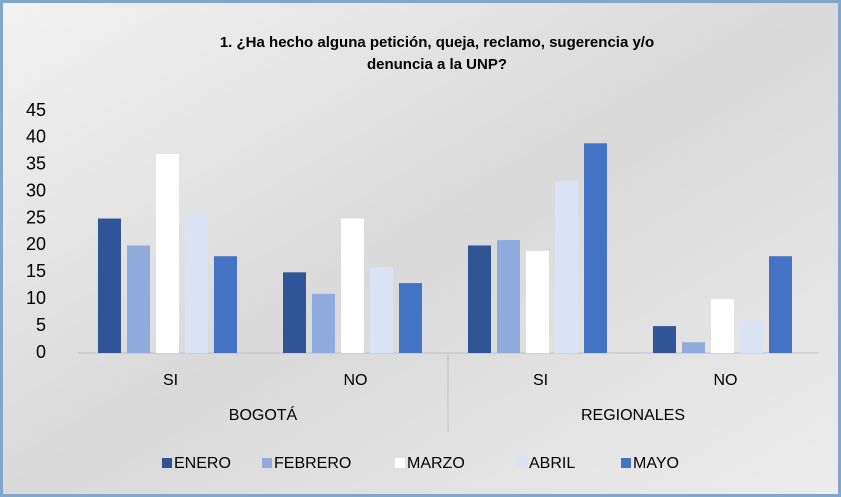  Describe the element at coordinates (36, 110) in the screenshot. I see `y-tick-label: 45` at that location.